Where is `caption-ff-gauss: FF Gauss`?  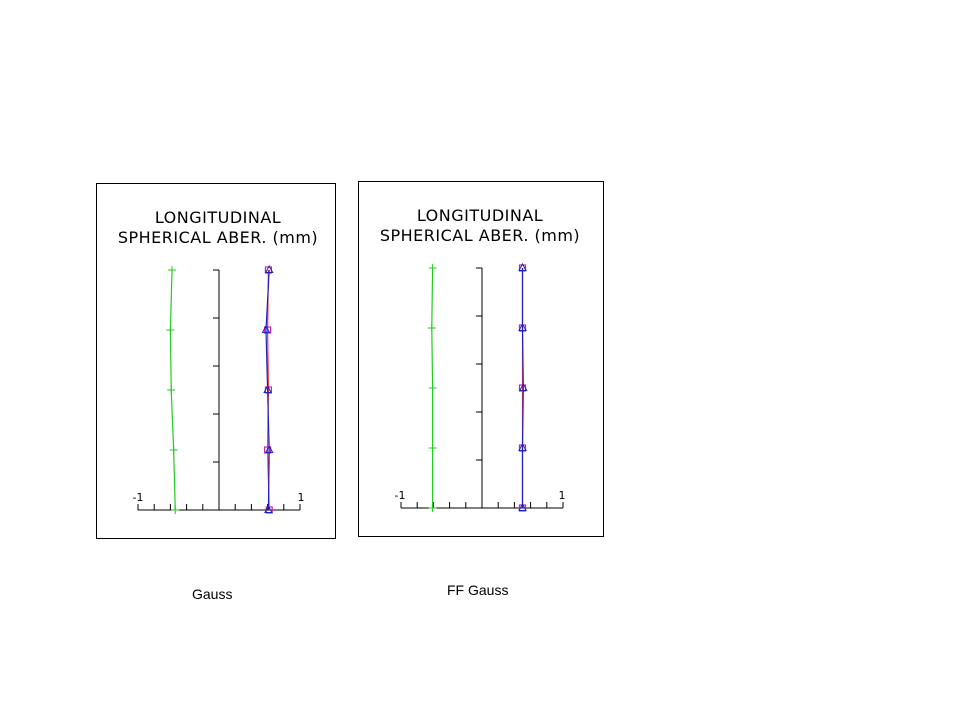
caption-ff-gauss: FF Gauss is located at coordinates (478, 590).